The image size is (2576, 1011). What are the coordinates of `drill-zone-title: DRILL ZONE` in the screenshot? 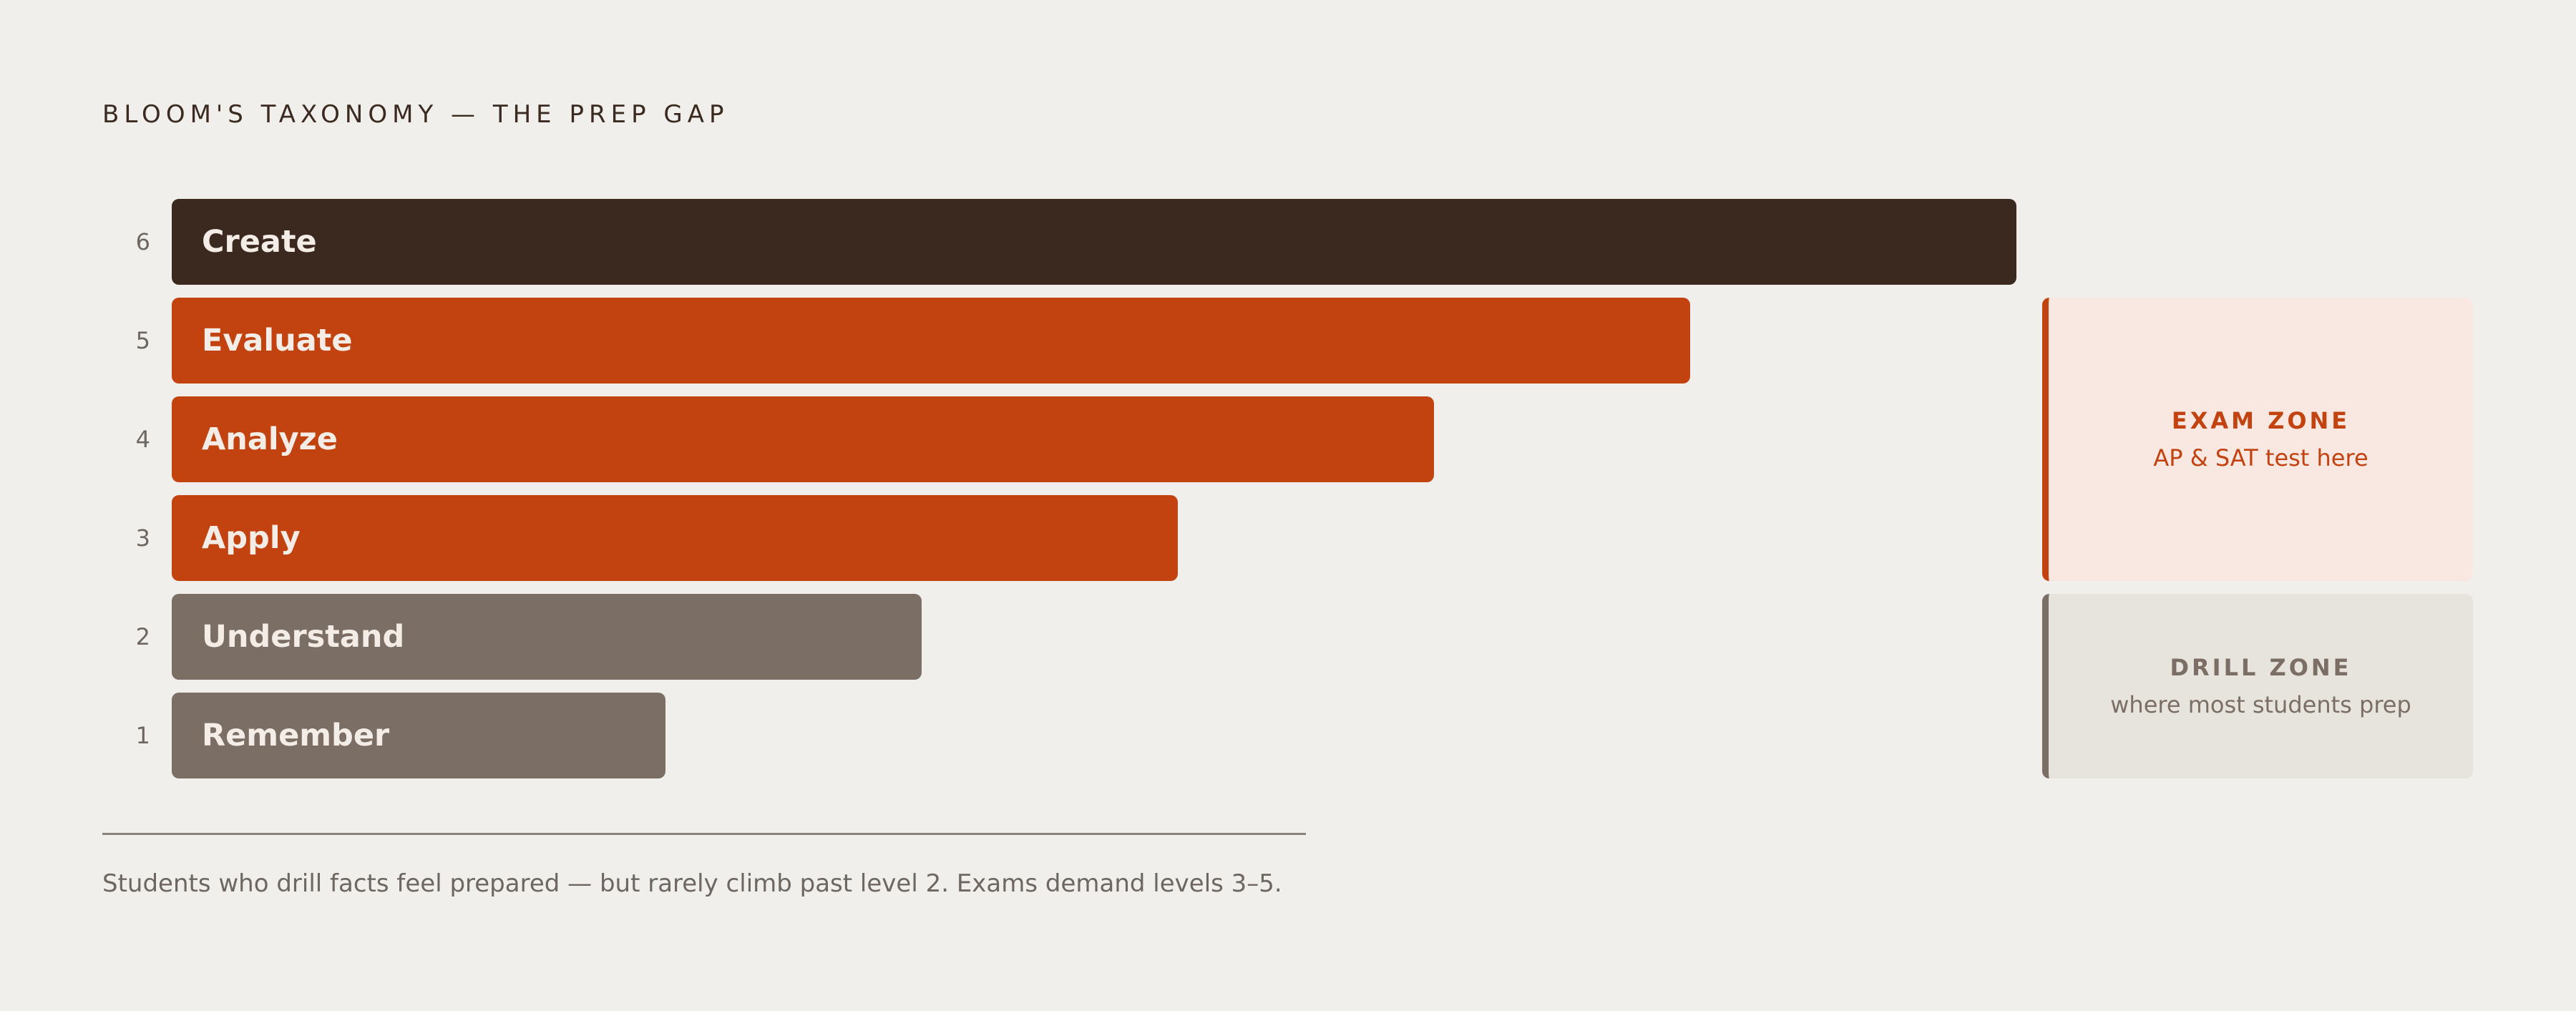 It's located at (2261, 667).